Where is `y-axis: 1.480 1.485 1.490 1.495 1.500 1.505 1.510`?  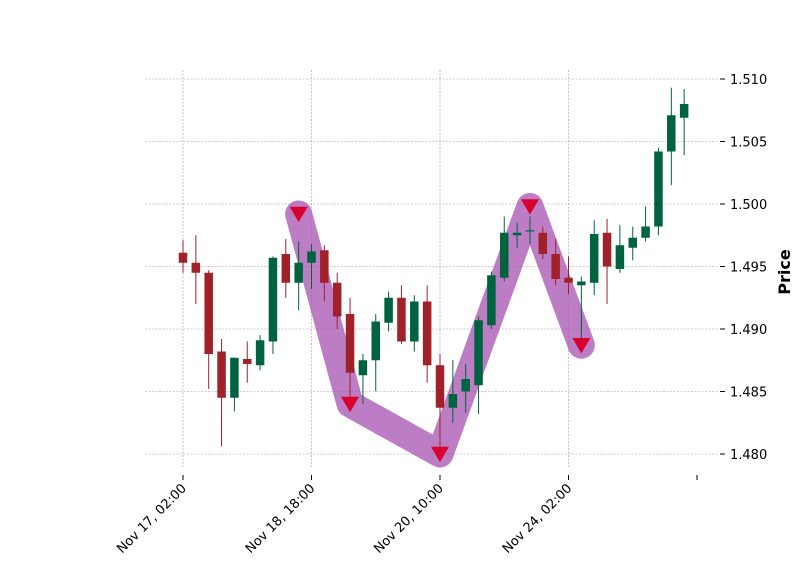
y-axis: 1.480 1.485 1.490 1.495 1.500 1.505 1.510 is located at coordinates (743, 268).